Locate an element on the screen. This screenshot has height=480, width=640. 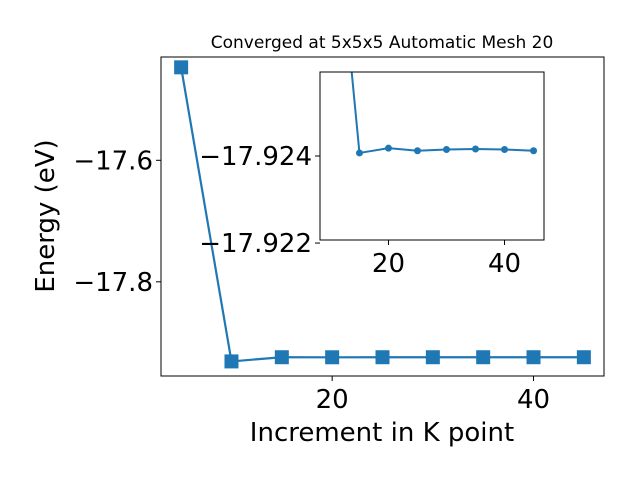
inset-series-line is located at coordinates (442, 113).